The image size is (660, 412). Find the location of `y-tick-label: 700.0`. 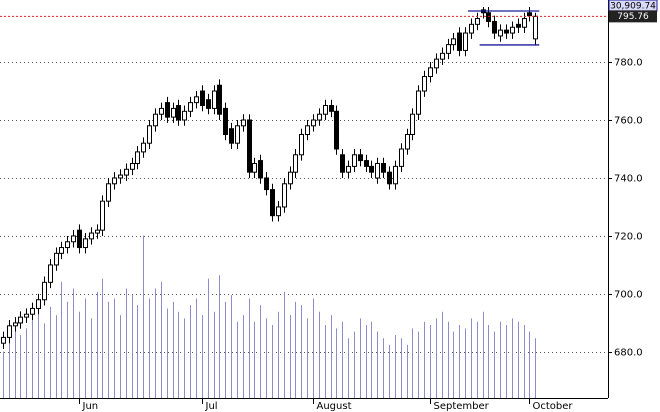

y-tick-label: 700.0 is located at coordinates (628, 295).